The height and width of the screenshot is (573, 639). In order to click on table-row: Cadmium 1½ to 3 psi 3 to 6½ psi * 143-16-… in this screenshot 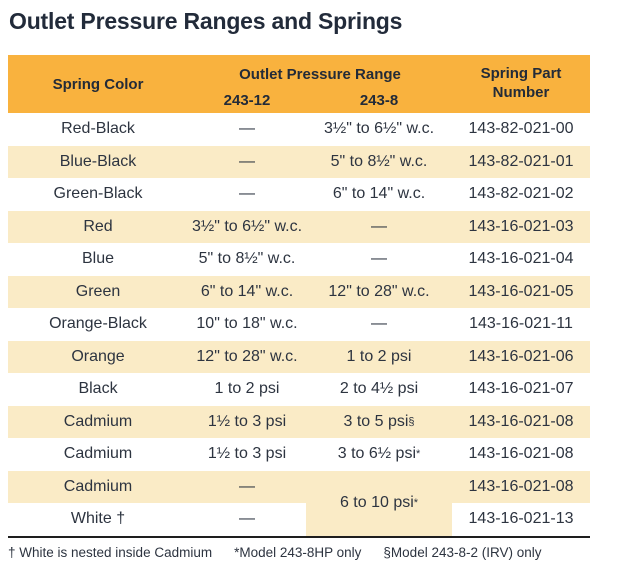, I will do `click(299, 454)`.